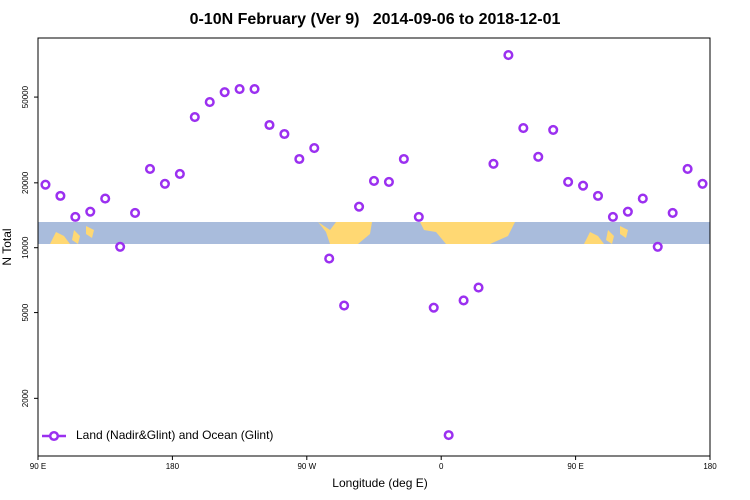 This screenshot has height=500, width=750. Describe the element at coordinates (306, 466) in the screenshot. I see `x-tick-label: 90 W` at that location.